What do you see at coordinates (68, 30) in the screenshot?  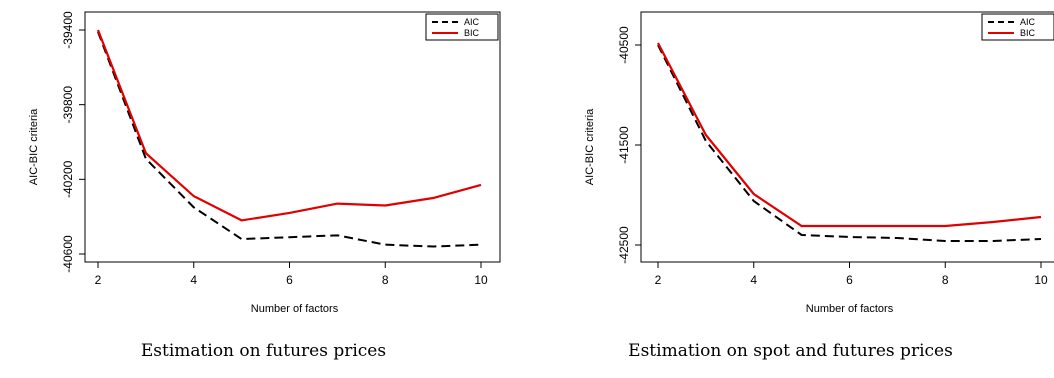 I see `y-tick-label: -39400` at bounding box center [68, 30].